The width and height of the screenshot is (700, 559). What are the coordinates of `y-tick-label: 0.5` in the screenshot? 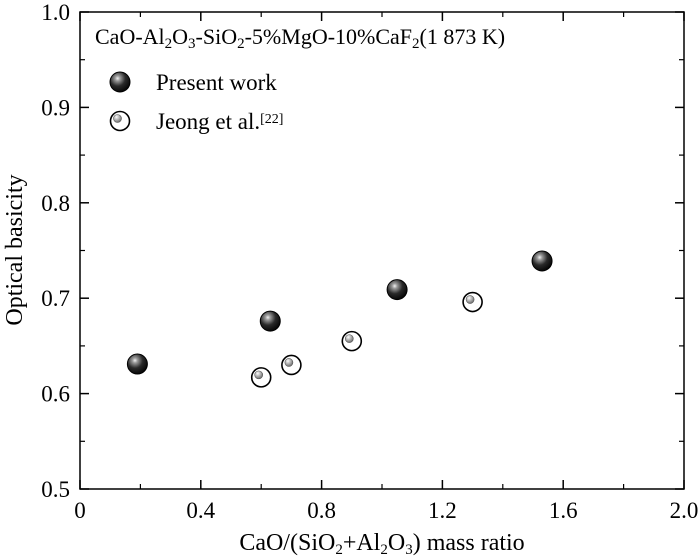 It's located at (55, 489).